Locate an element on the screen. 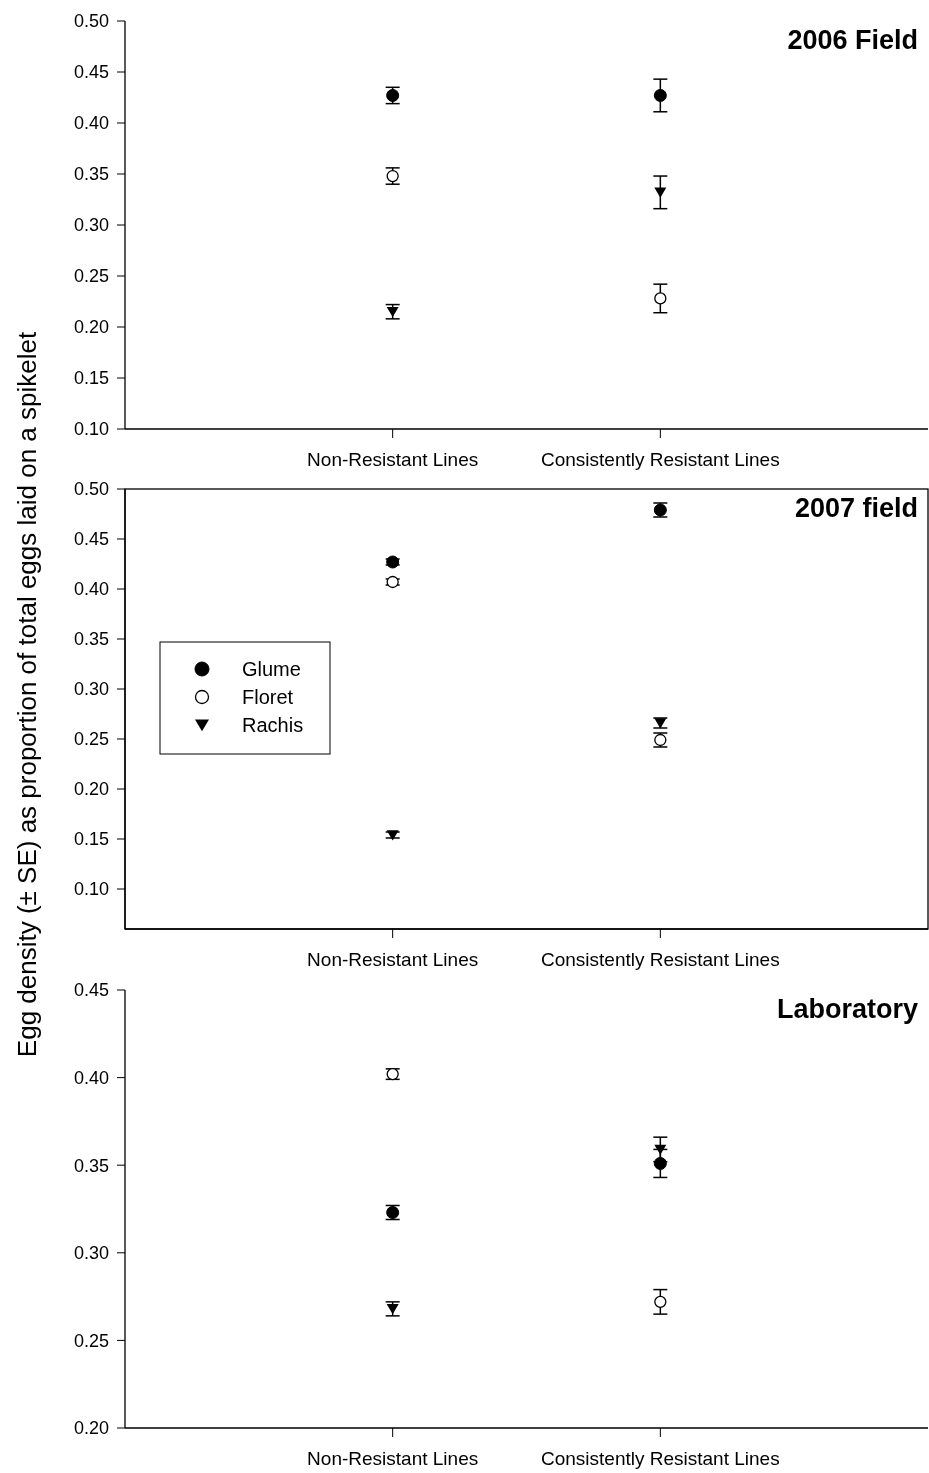 Image resolution: width=929 pixels, height=1473 pixels. chart-title: Laboratory is located at coordinates (847, 1009).